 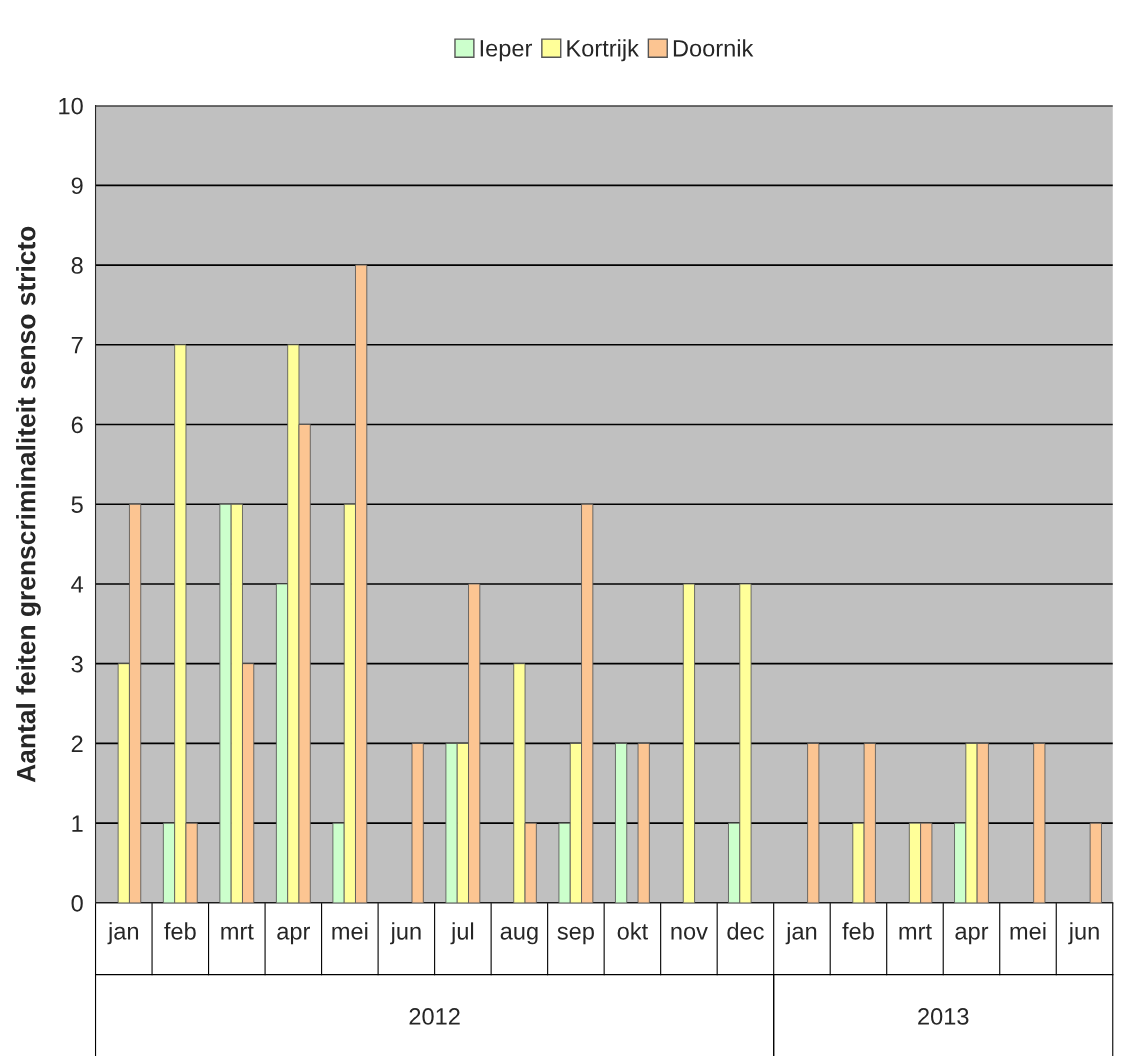 I want to click on y-tick-label: 2, so click(x=77, y=743).